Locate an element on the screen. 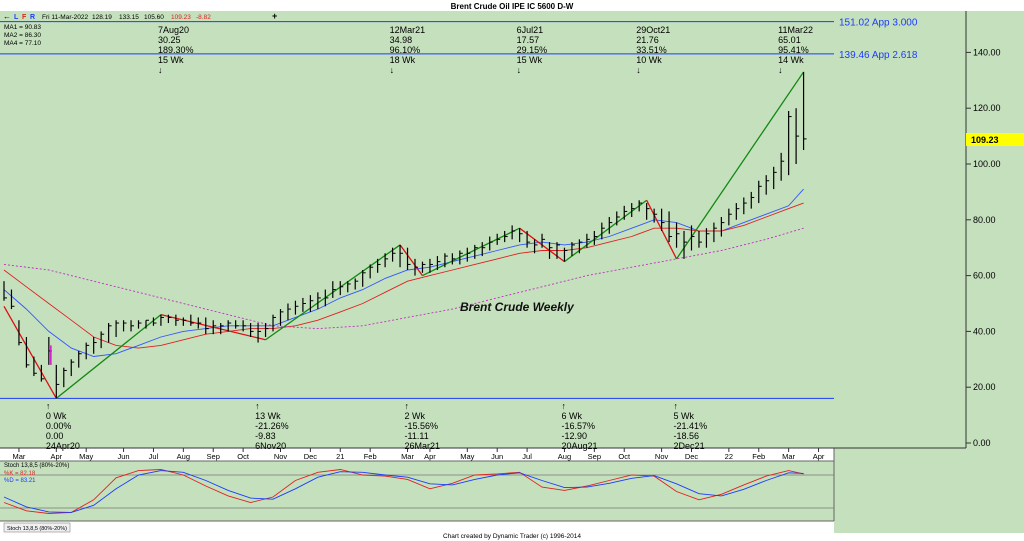  x-tick-label: 21 is located at coordinates (340, 456).